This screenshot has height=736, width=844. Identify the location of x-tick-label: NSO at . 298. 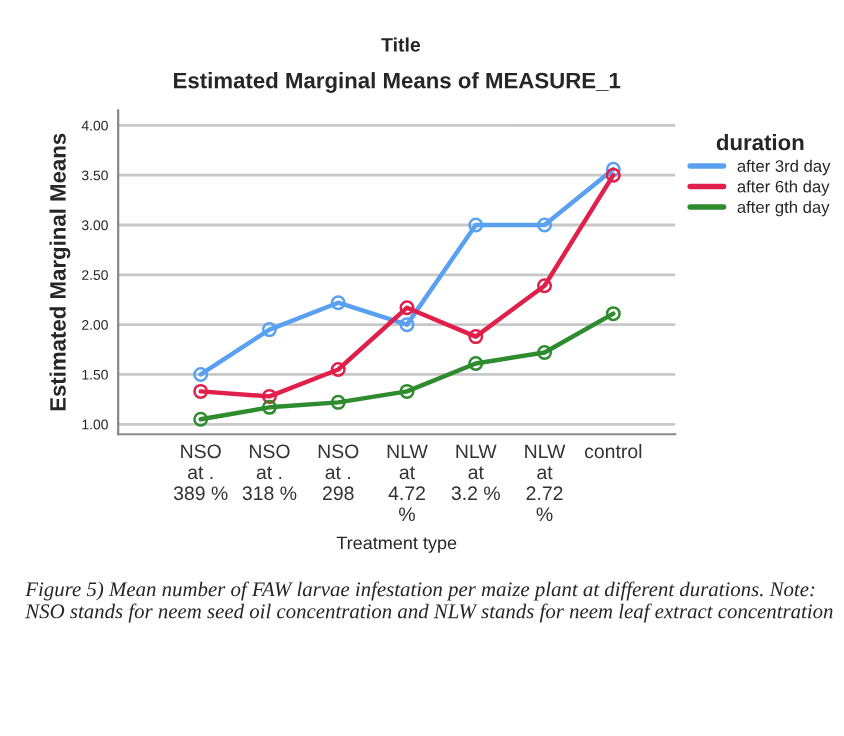
(338, 472).